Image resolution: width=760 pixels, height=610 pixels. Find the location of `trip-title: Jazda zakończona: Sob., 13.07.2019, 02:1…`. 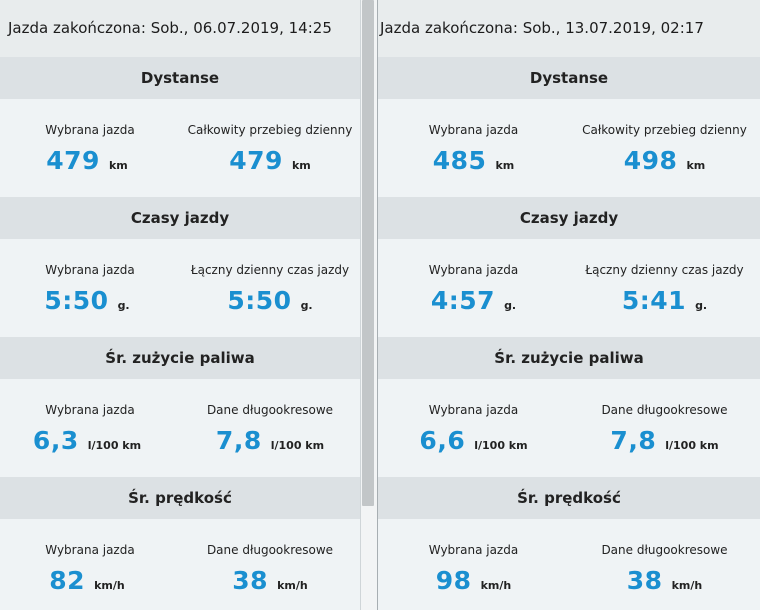

trip-title: Jazda zakończona: Sob., 13.07.2019, 02:1… is located at coordinates (569, 28).